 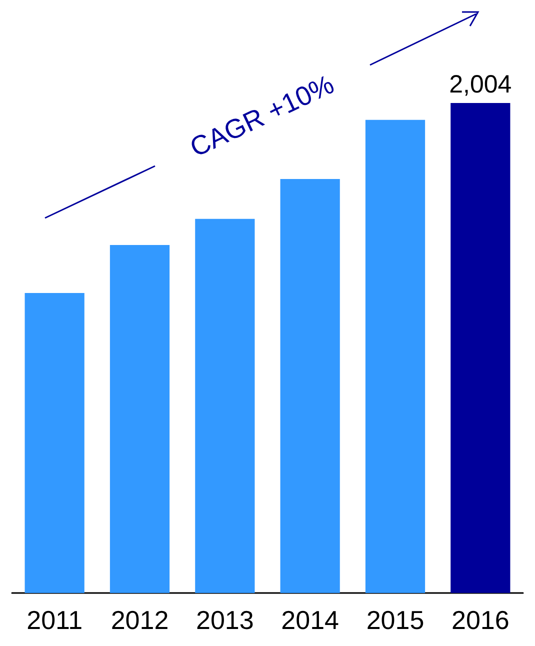 What do you see at coordinates (395, 620) in the screenshot?
I see `x-tick-label: 2015` at bounding box center [395, 620].